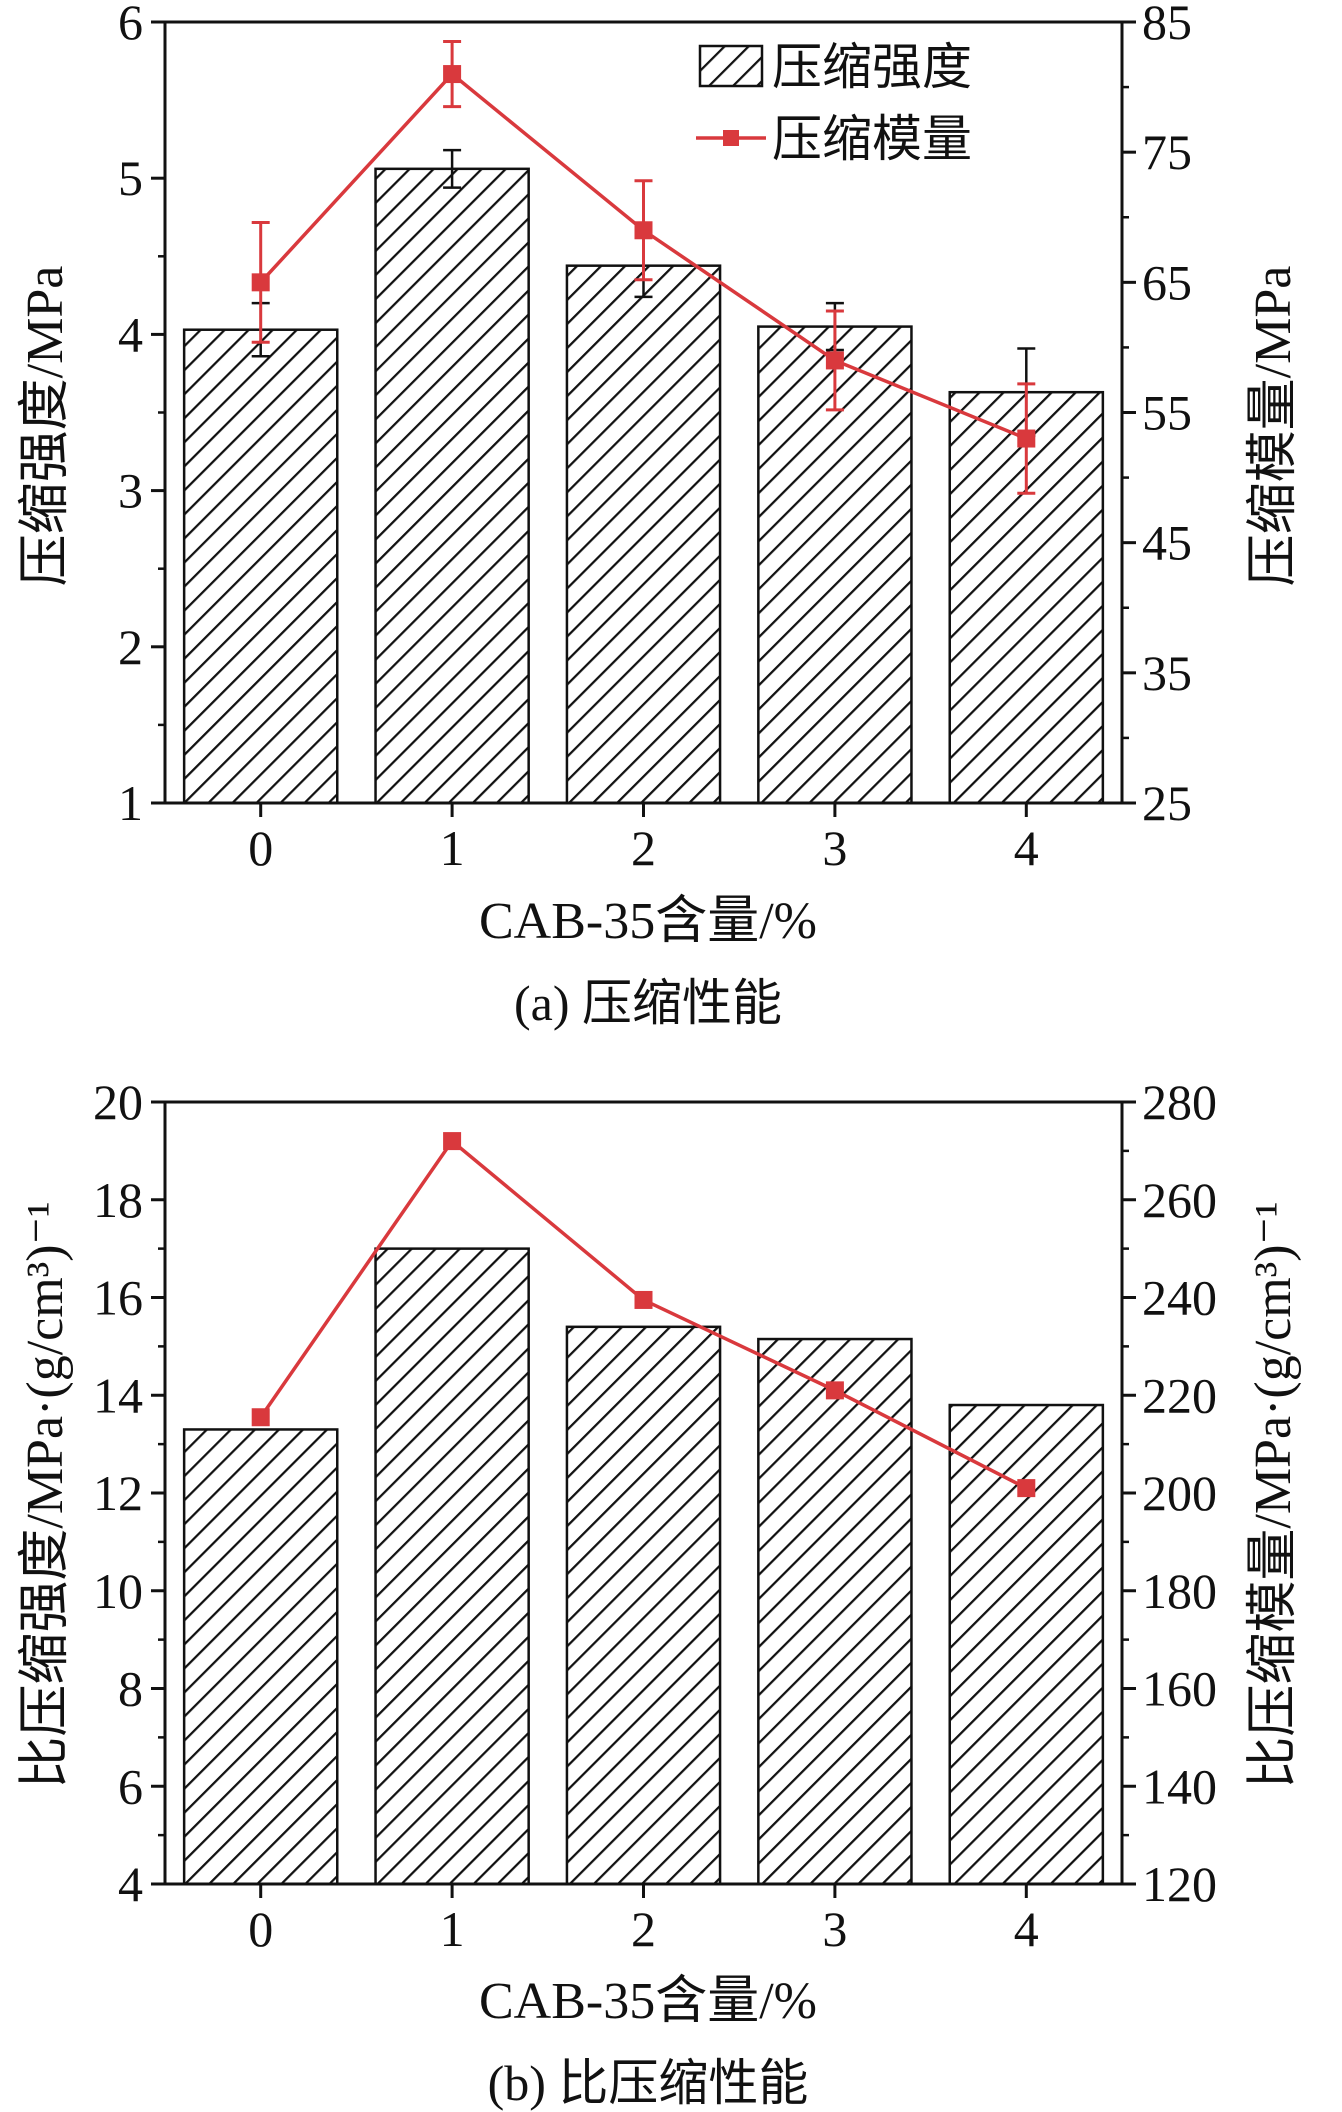 The image size is (1342, 2112). Describe the element at coordinates (118, 1200) in the screenshot. I see `left-tick-label: 18` at that location.